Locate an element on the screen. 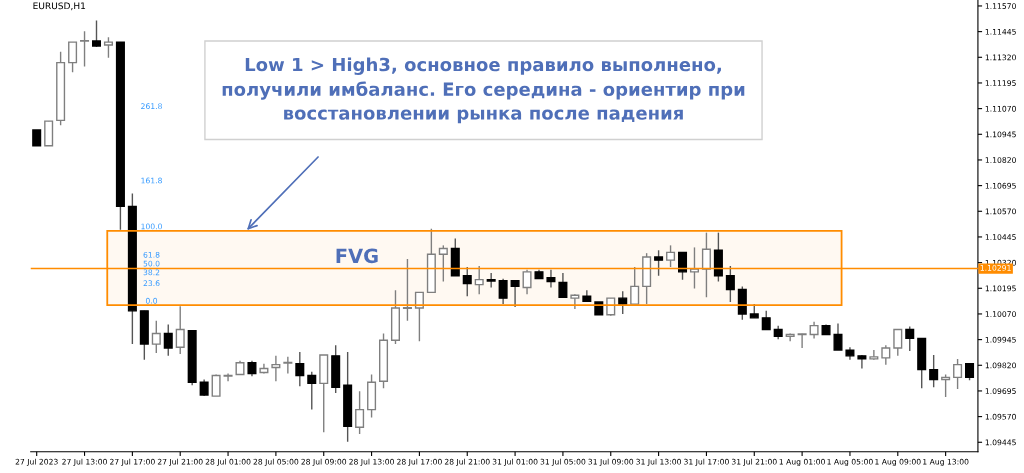 The width and height of the screenshot is (1024, 473). chart-title: EURUSD,H1 is located at coordinates (59, 6).